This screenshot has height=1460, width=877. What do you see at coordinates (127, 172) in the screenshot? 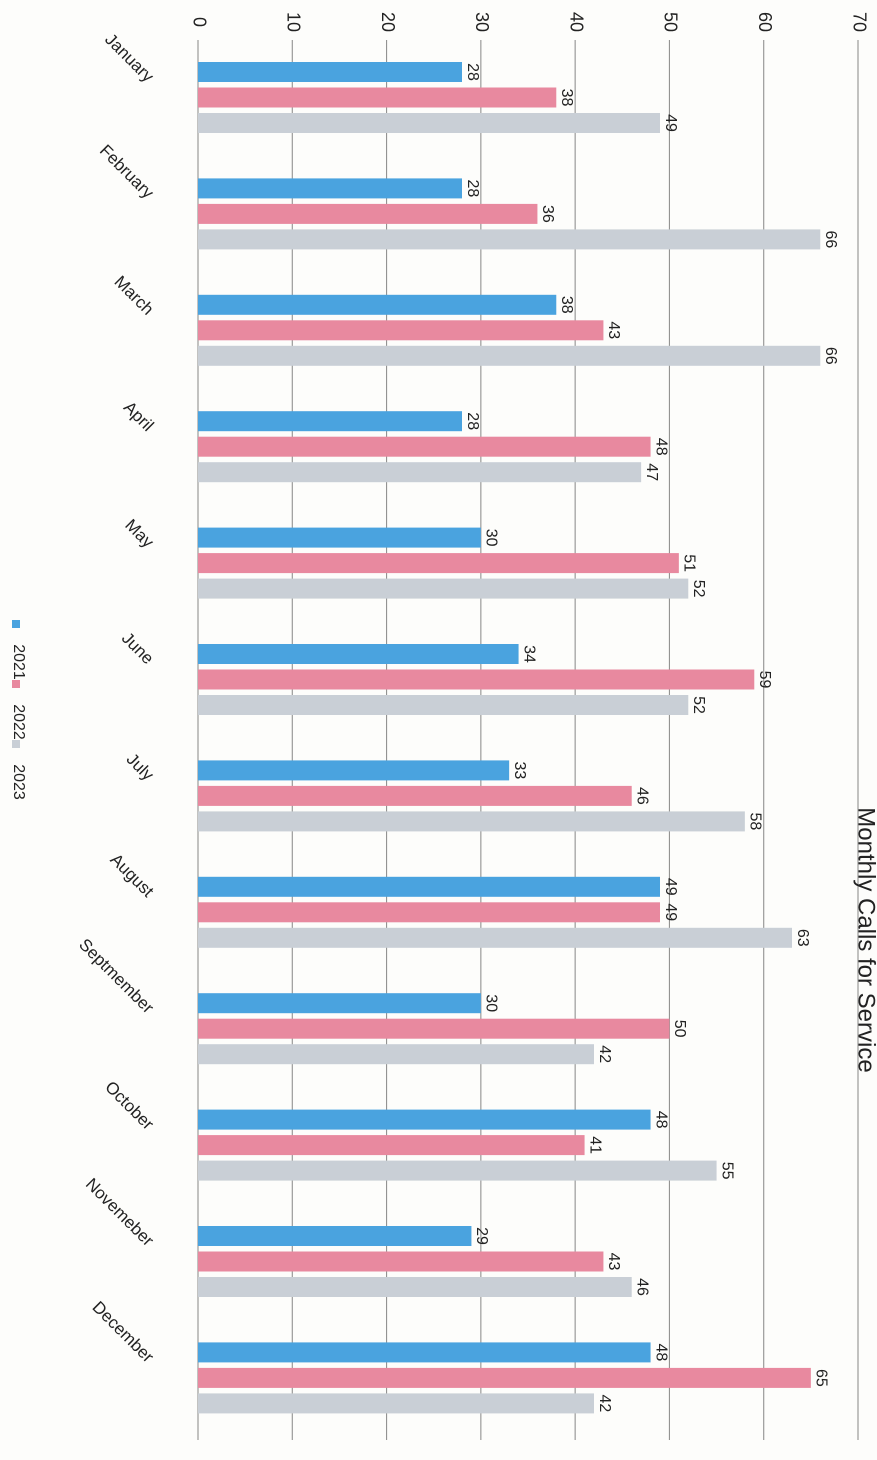
I see `category-label: February` at bounding box center [127, 172].